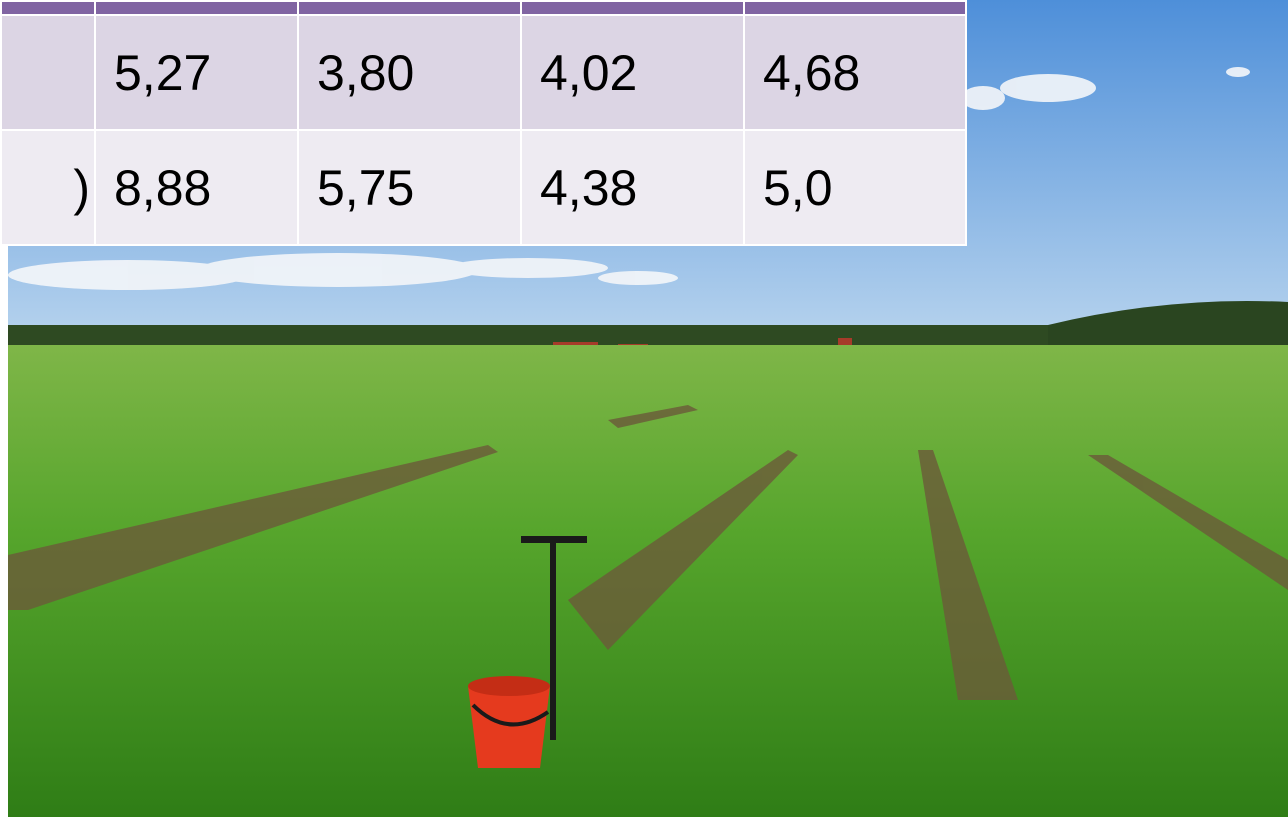  What do you see at coordinates (409, 187) in the screenshot?
I see `table-cell: 5,75` at bounding box center [409, 187].